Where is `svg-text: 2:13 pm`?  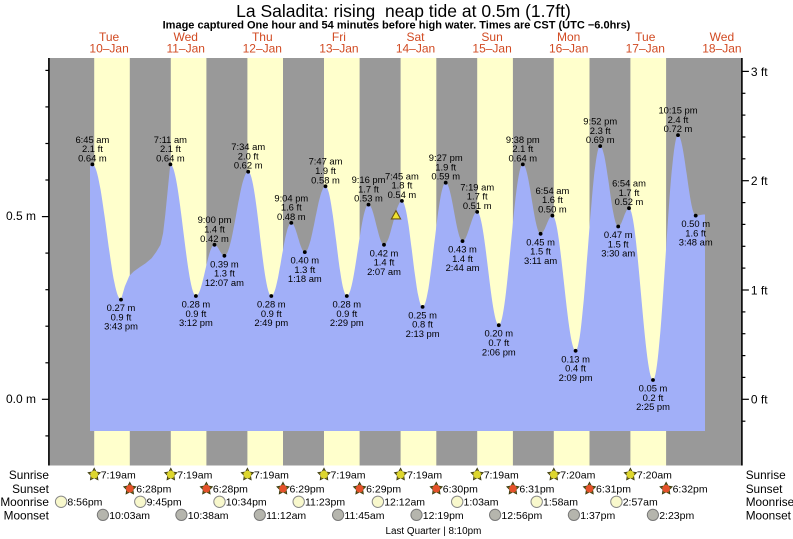
svg-text: 2:13 pm is located at coordinates (423, 333).